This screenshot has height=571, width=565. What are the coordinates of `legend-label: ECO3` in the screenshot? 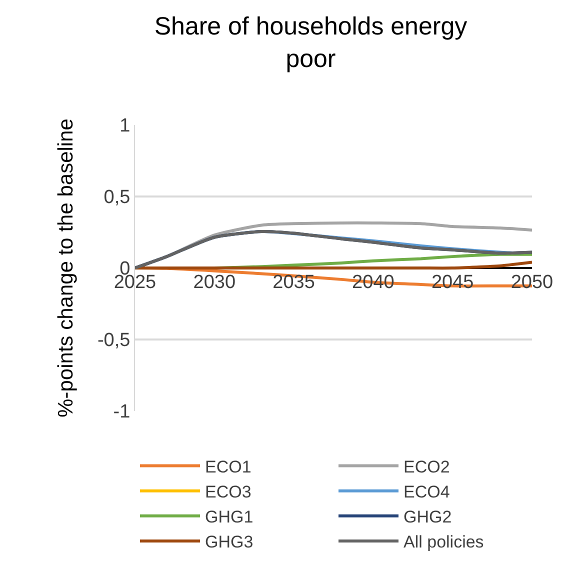 It's located at (228, 492).